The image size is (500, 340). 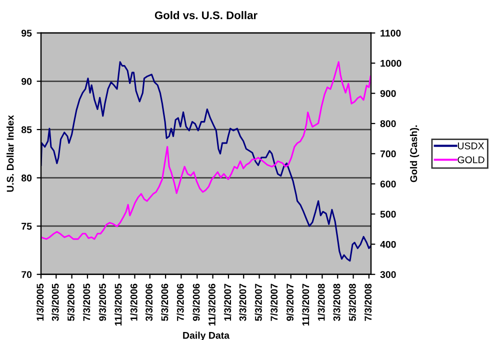 What do you see at coordinates (321, 302) in the screenshot?
I see `x-tick-label: 1/3/2008` at bounding box center [321, 302].